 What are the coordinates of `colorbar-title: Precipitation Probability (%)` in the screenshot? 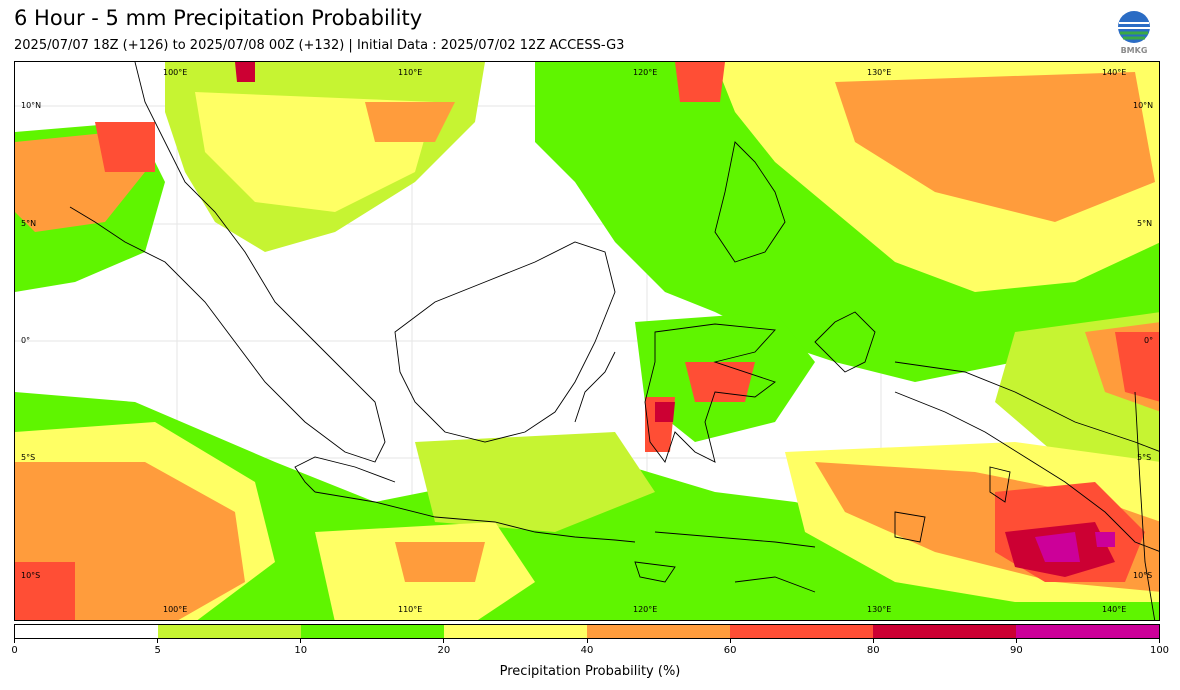 It's located at (590, 671).